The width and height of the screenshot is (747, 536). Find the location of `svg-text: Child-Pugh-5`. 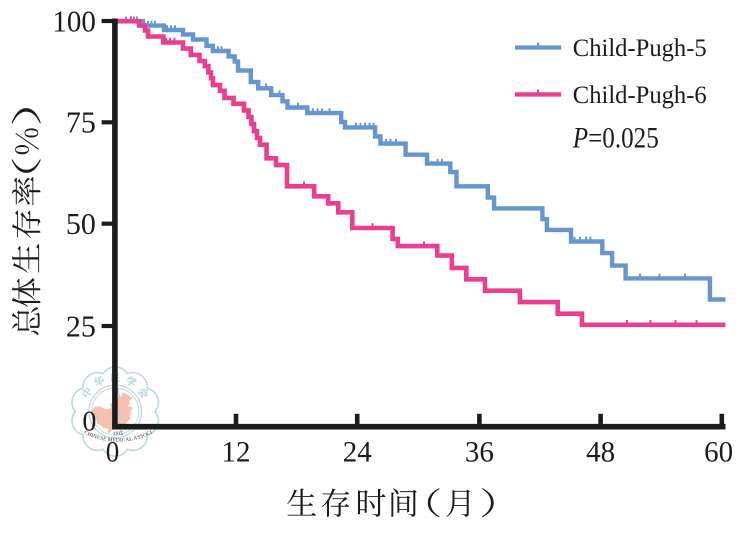

svg-text: Child-Pugh-5 is located at coordinates (640, 48).